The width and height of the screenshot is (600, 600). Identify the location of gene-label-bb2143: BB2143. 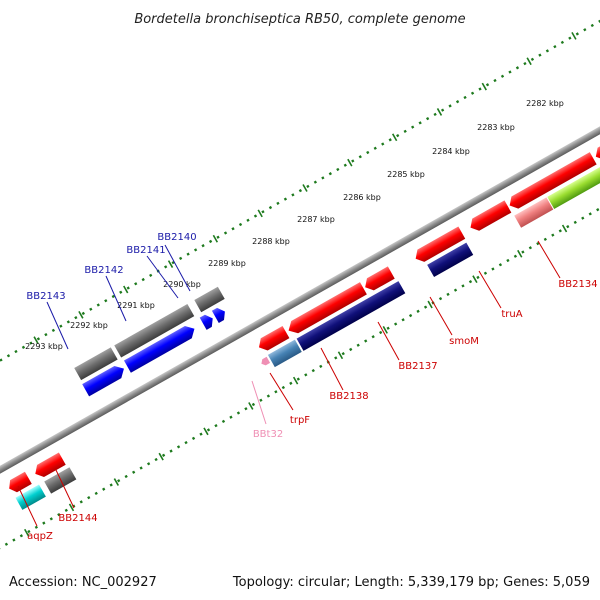
(45, 296).